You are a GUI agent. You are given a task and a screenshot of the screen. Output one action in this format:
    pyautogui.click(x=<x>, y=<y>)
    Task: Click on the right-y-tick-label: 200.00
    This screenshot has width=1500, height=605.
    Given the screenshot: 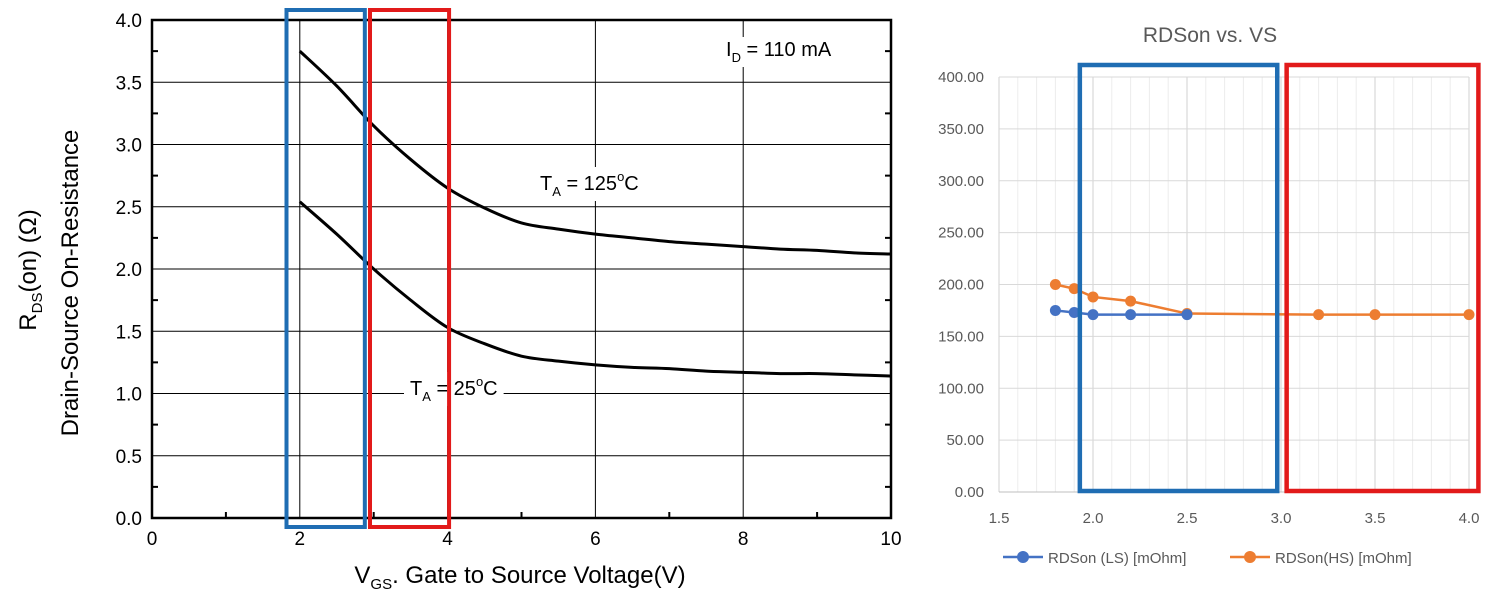 What is the action you would take?
    pyautogui.click(x=961, y=285)
    